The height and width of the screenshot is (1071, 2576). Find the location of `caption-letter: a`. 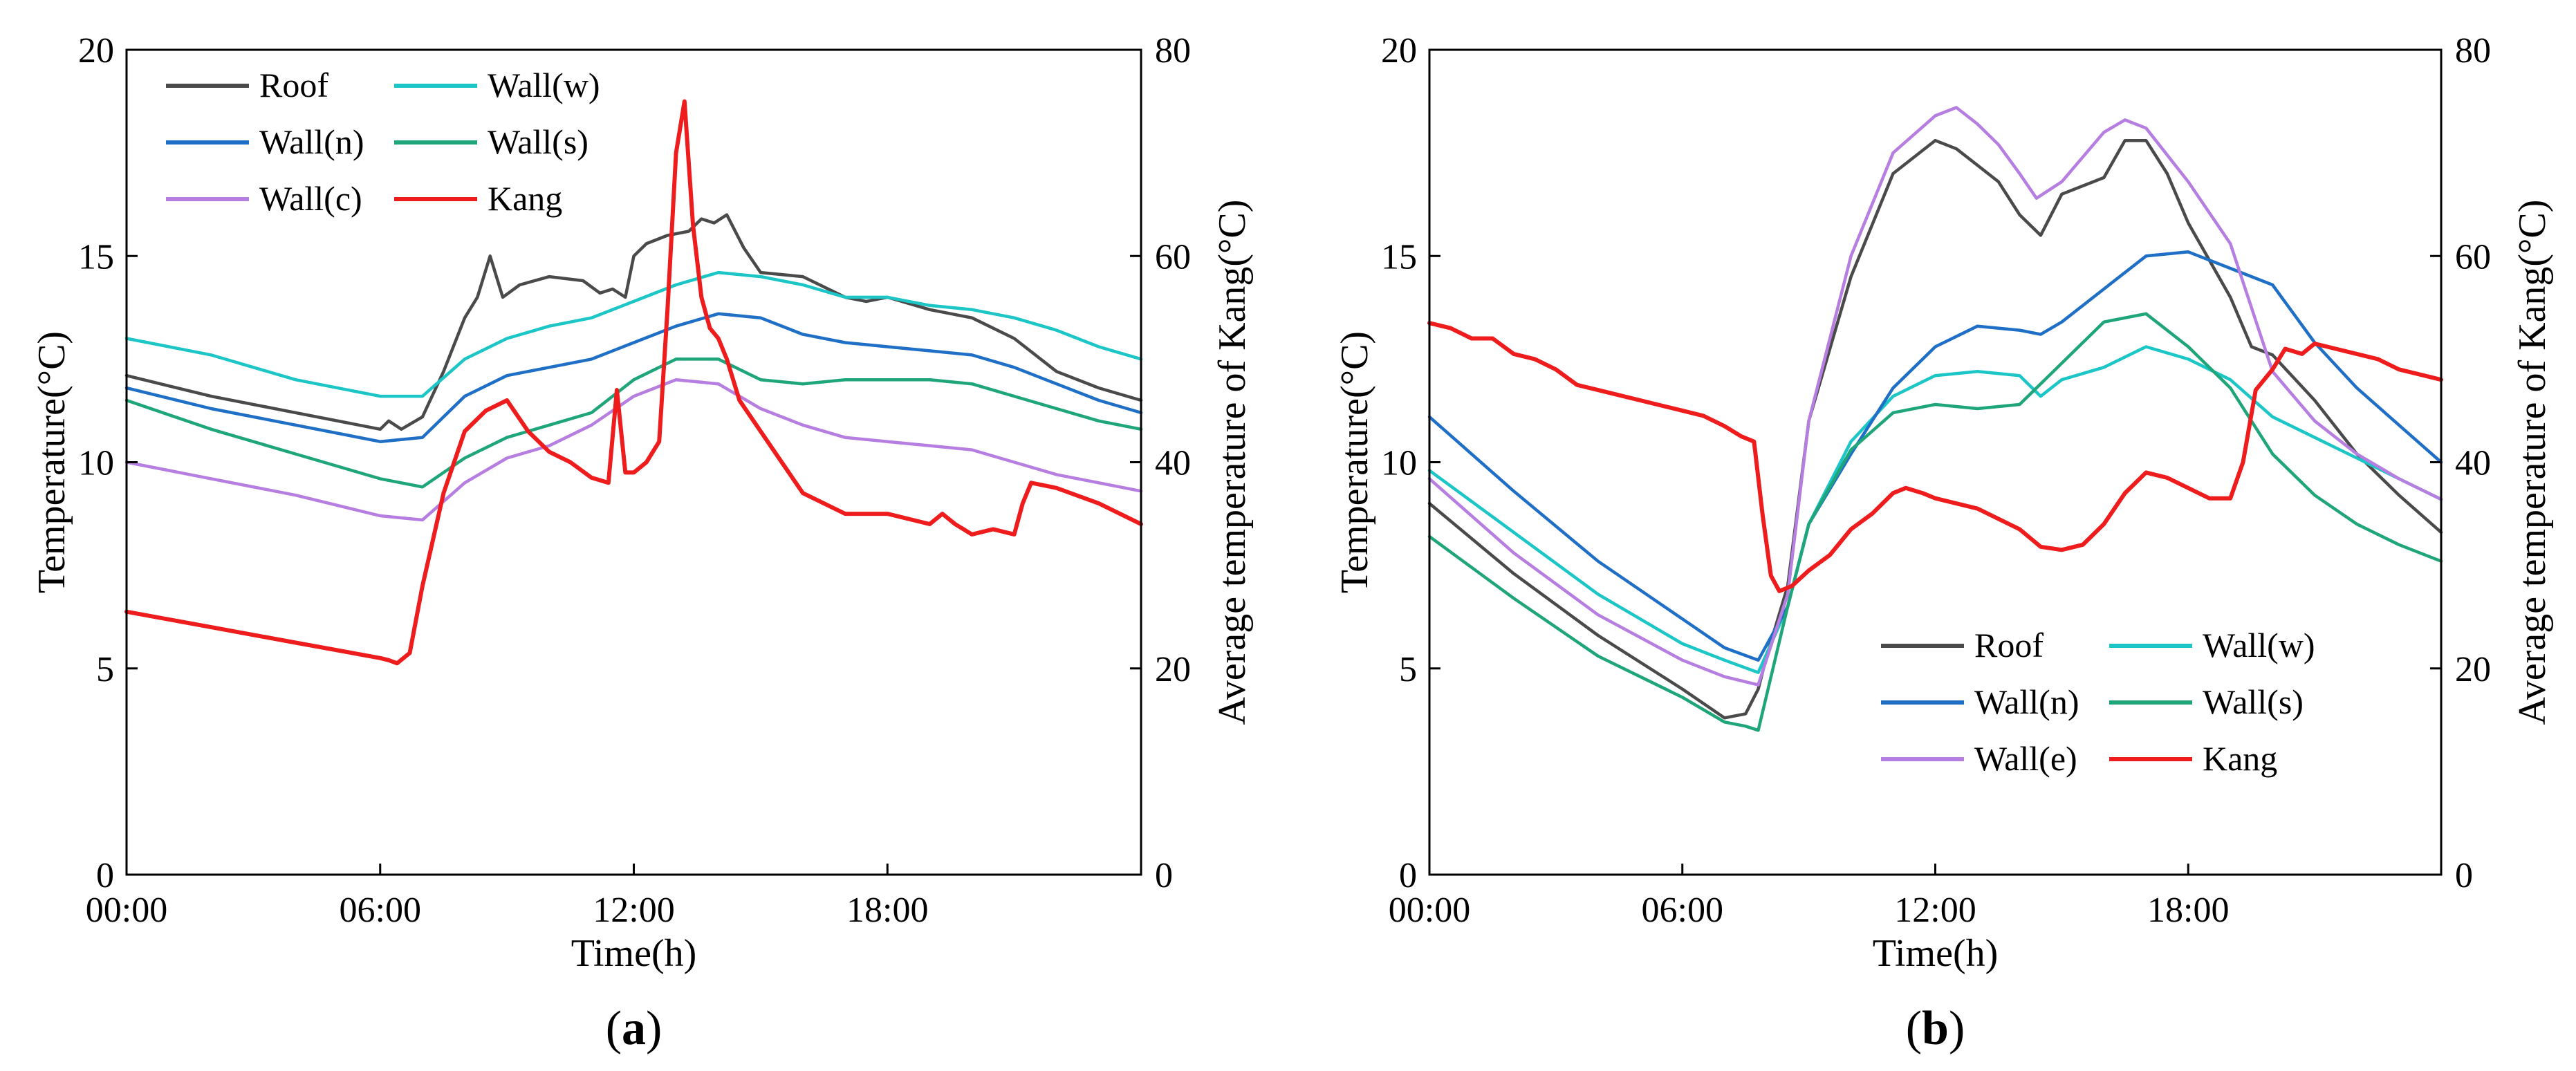

caption-letter: a is located at coordinates (634, 1028).